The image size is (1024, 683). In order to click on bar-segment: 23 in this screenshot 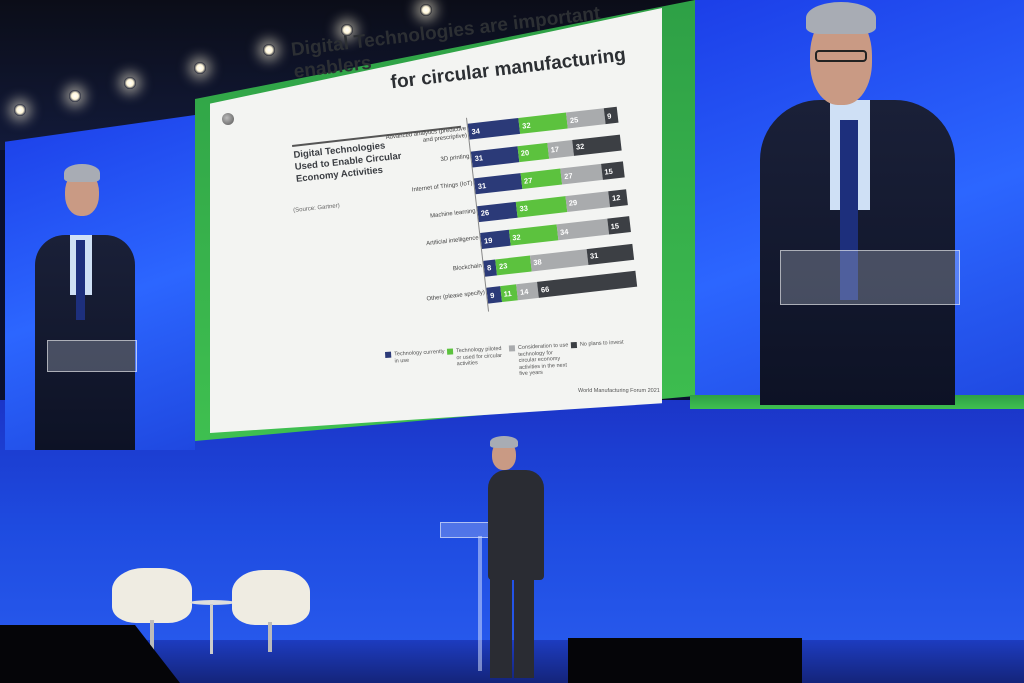, I will do `click(513, 265)`.